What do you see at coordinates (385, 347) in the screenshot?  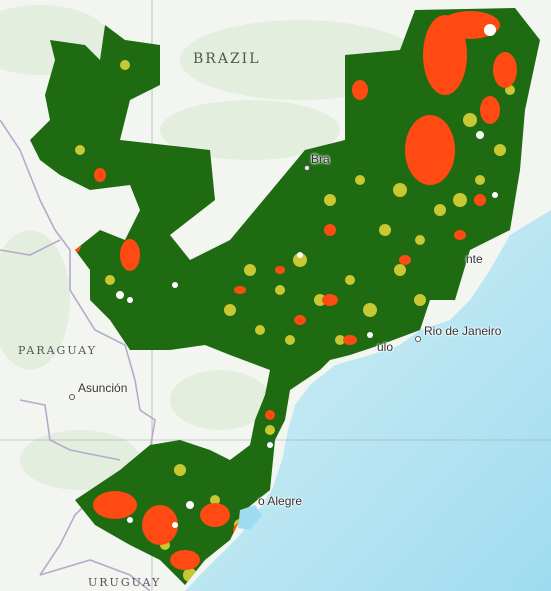 I see `city-label-sao-paulo: ulo` at bounding box center [385, 347].